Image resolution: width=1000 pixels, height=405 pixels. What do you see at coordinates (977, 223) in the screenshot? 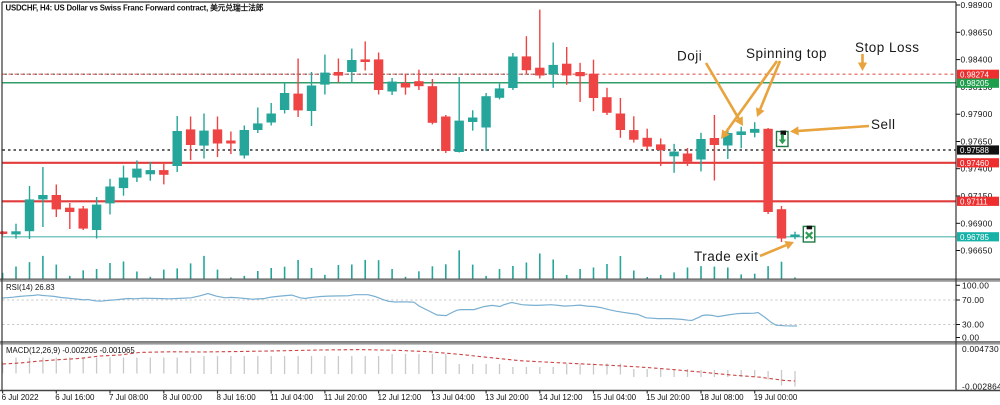
I see `svg-text: 0.96900` at bounding box center [977, 223].